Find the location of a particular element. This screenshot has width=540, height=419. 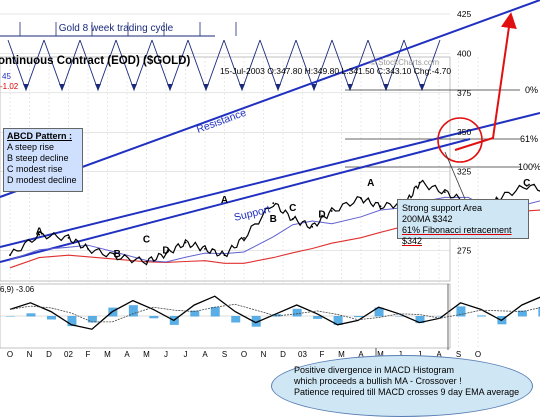

support-line1: Strong support Area is located at coordinates (442, 208).